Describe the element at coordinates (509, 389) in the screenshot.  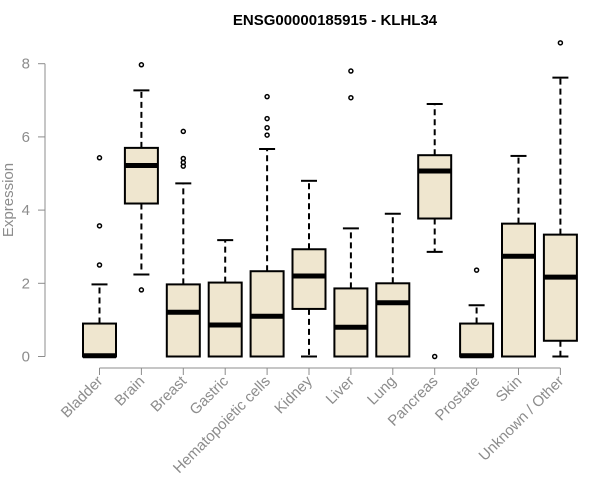
I see `x-tick-label: Skin` at that location.